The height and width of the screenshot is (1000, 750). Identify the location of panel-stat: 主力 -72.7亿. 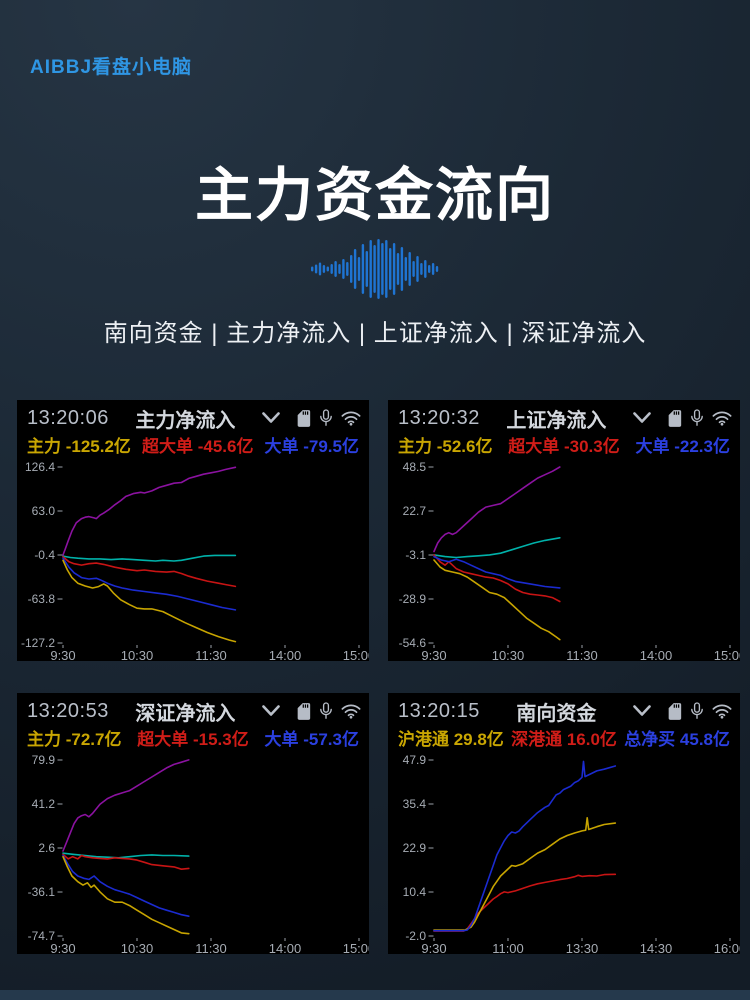
(74, 739).